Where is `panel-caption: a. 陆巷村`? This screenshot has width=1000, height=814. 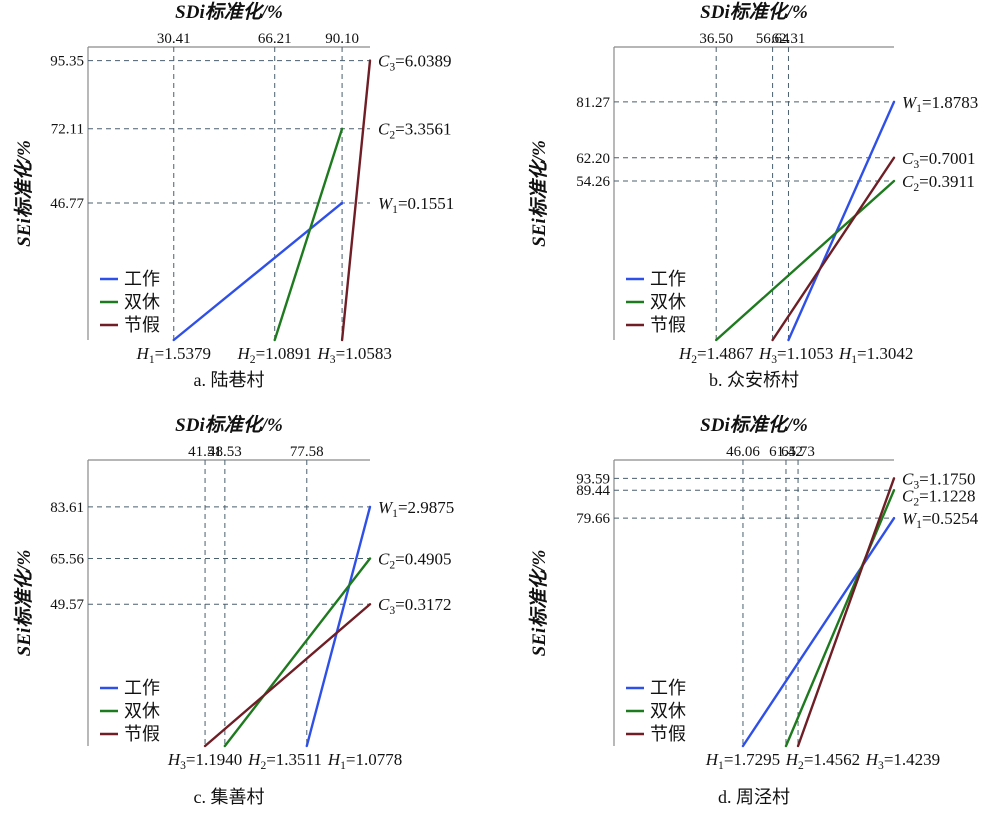
panel-caption: a. 陆巷村 is located at coordinates (229, 380).